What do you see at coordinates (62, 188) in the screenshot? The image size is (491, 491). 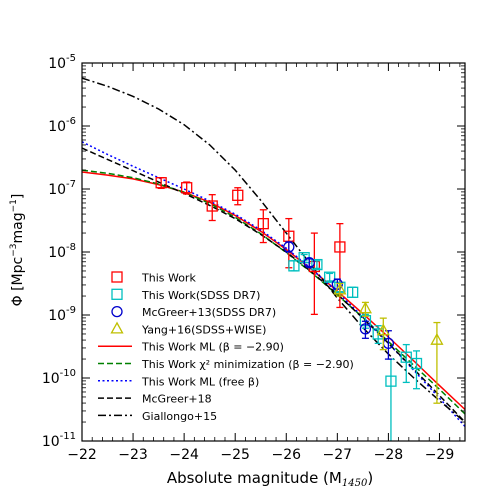 I see `y-tick-label: 10⁻⁷` at bounding box center [62, 188].